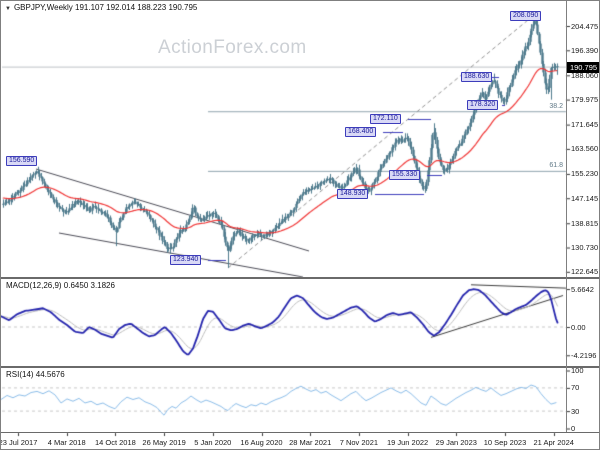 This screenshot has height=450, width=600. I want to click on date-tick-label: 14 Oct 2018, so click(115, 442).